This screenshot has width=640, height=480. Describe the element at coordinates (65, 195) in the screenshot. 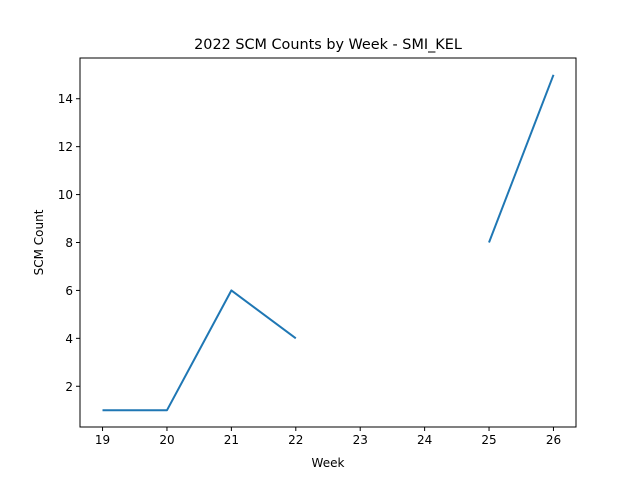

I see `y-tick-label: 10` at that location.